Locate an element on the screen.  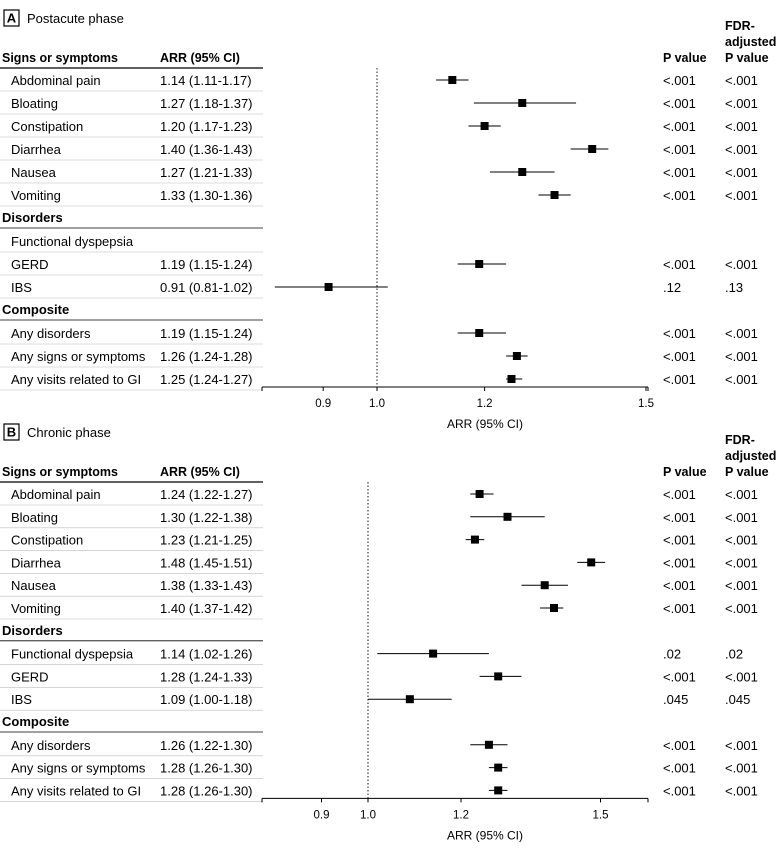
row-arr-ci: 1.27 (1.18-1.37) is located at coordinates (206, 103).